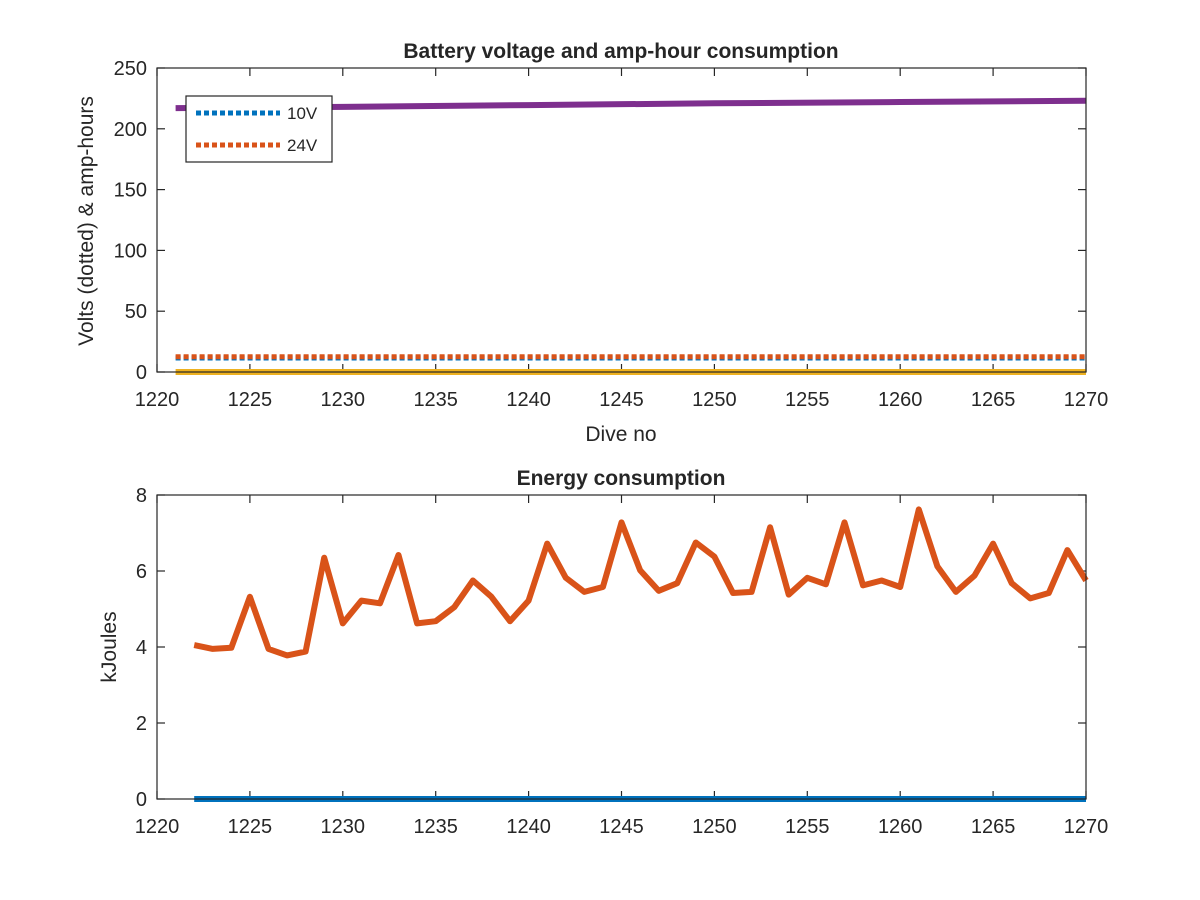  I want to click on y-tick-label: 250, so click(130, 69).